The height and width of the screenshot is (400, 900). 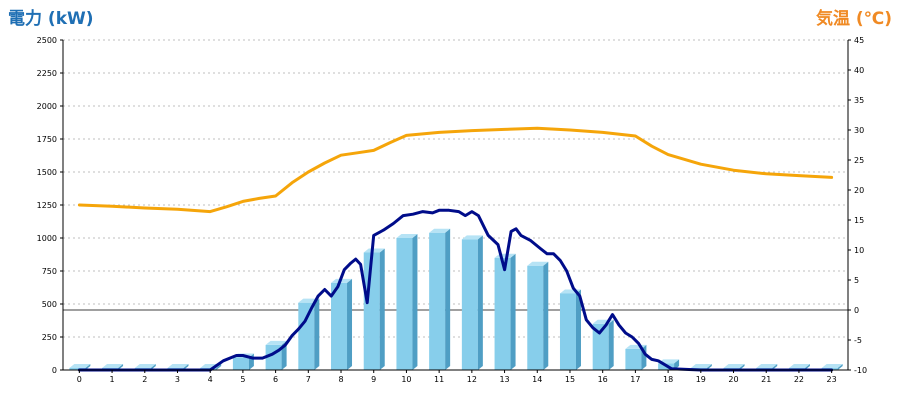 What do you see at coordinates (47, 238) in the screenshot?
I see `left-tick-label: 1000` at bounding box center [47, 238].